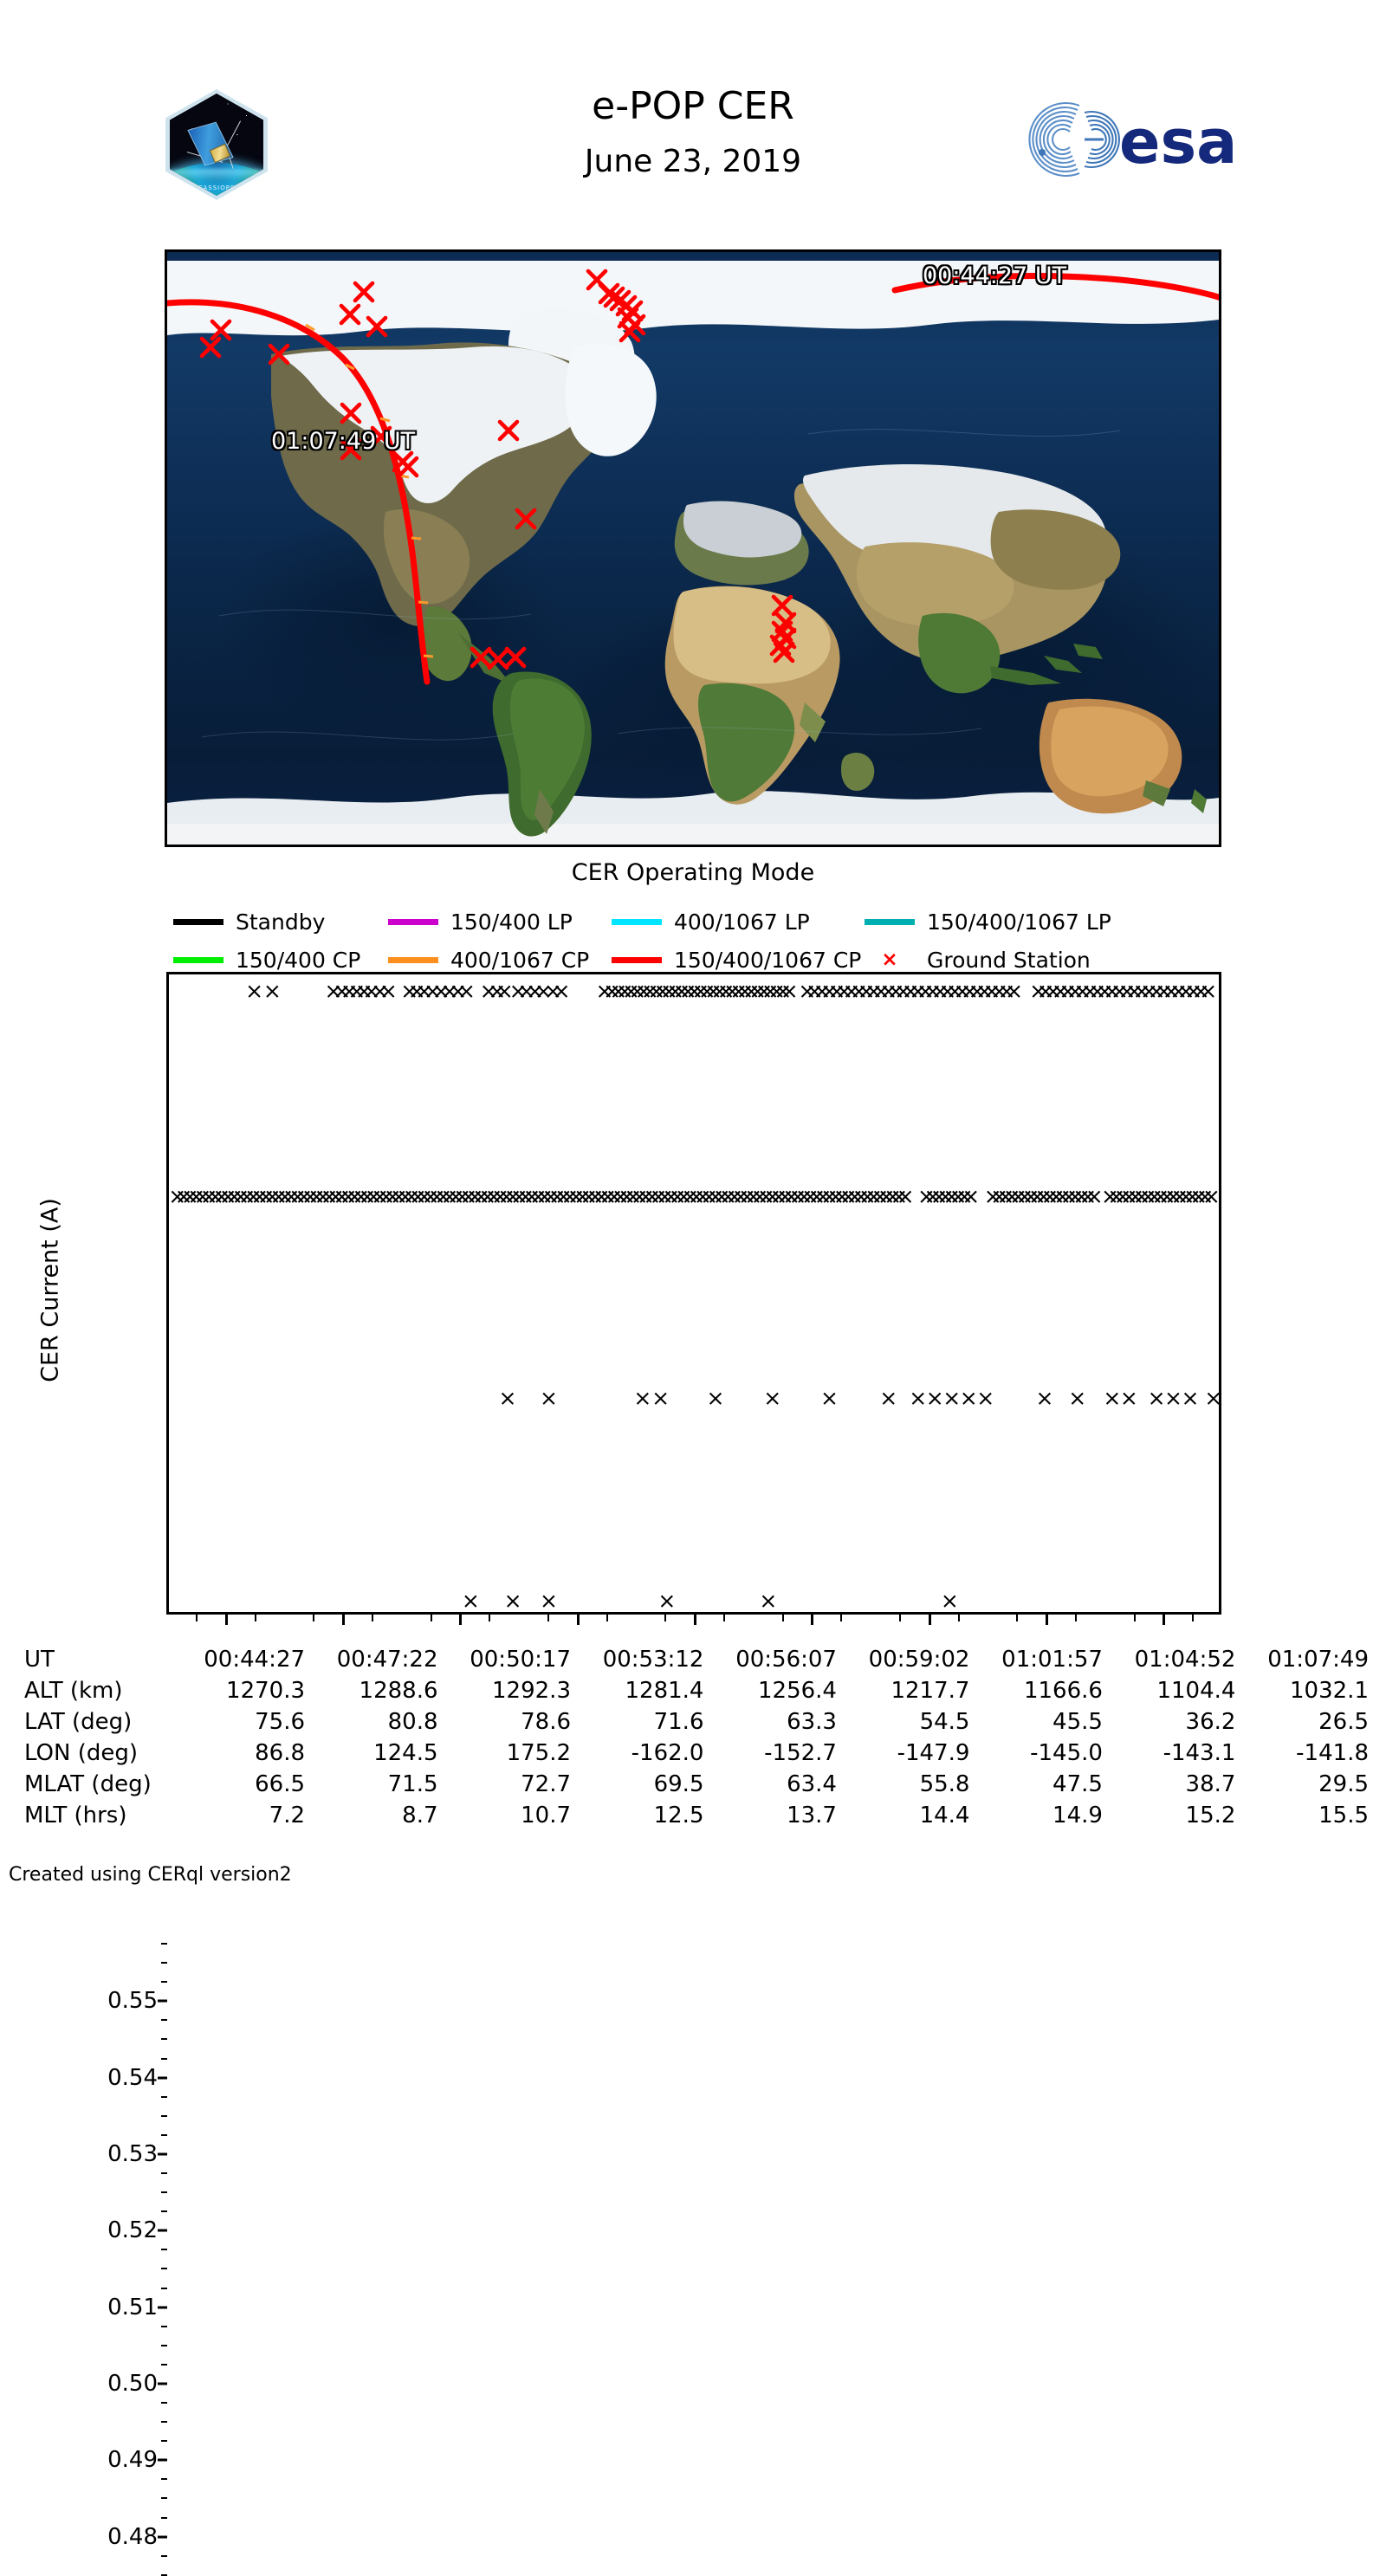 This screenshot has height=2576, width=1386. Describe the element at coordinates (420, 1815) in the screenshot. I see `table-cell: 8.7` at that location.